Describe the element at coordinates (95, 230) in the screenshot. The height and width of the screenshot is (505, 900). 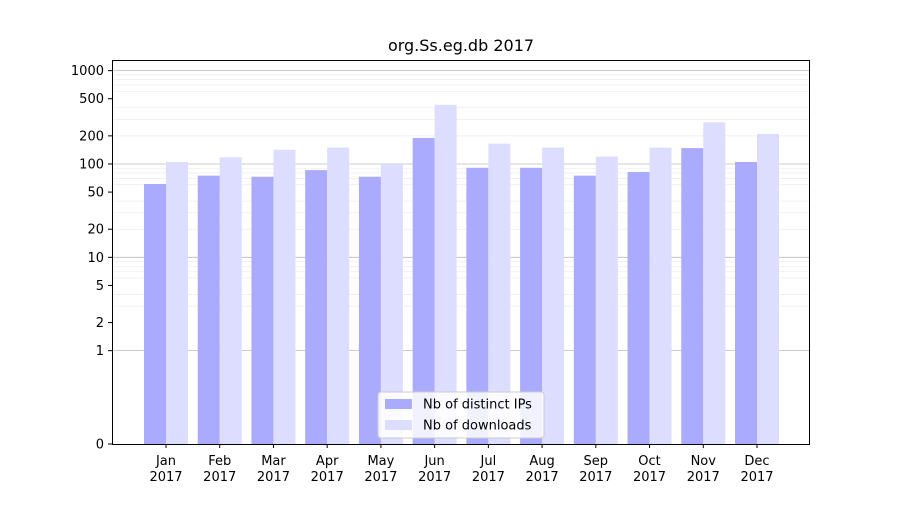
I see `y-tick-label: 20` at that location.